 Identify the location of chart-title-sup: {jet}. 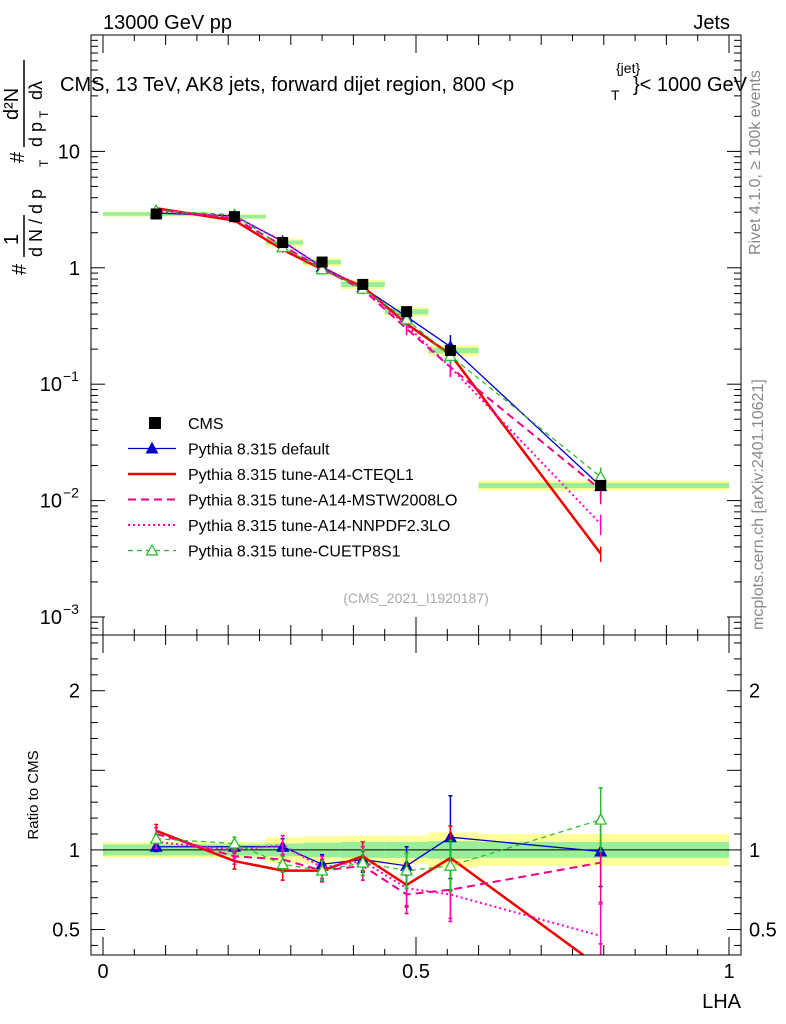
(628, 68).